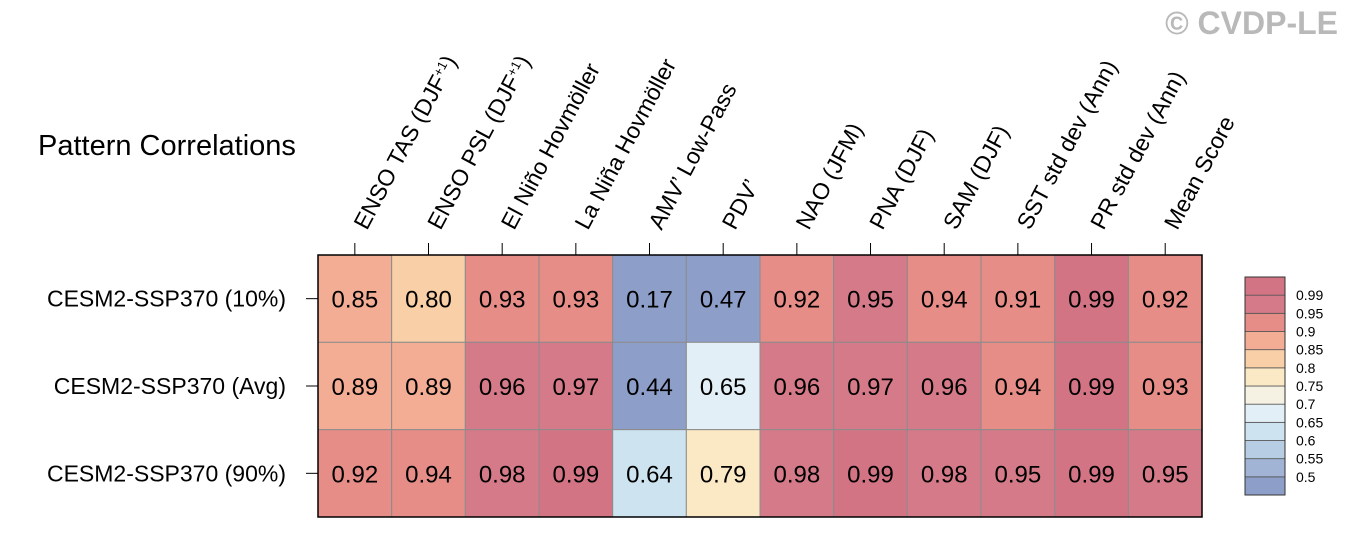 Image resolution: width=1348 pixels, height=539 pixels. I want to click on colorbar: 0.99 0.95 0.9 0.85 0.8 0.75 0.7 0.65 0.6 0.55 0.5, so click(1283, 386).